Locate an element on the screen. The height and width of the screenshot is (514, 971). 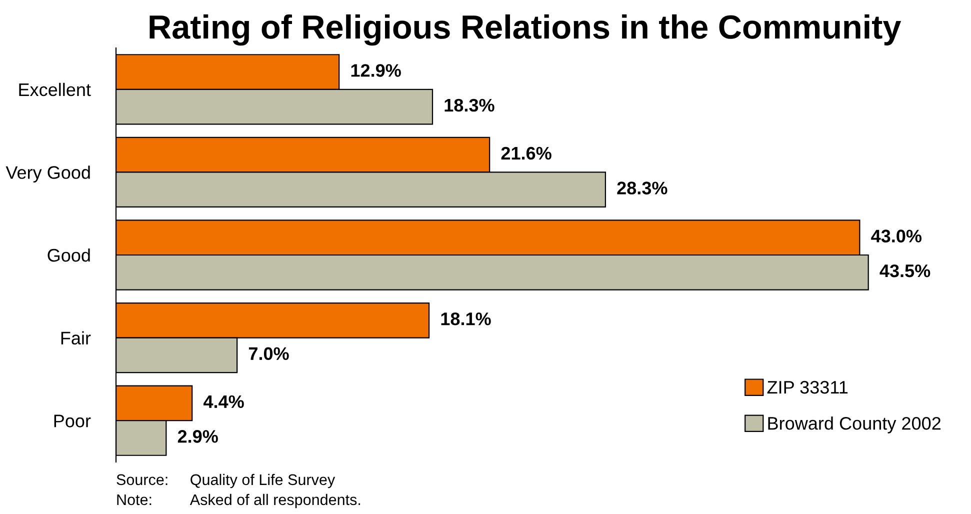
data-label: 7.0% is located at coordinates (268, 353).